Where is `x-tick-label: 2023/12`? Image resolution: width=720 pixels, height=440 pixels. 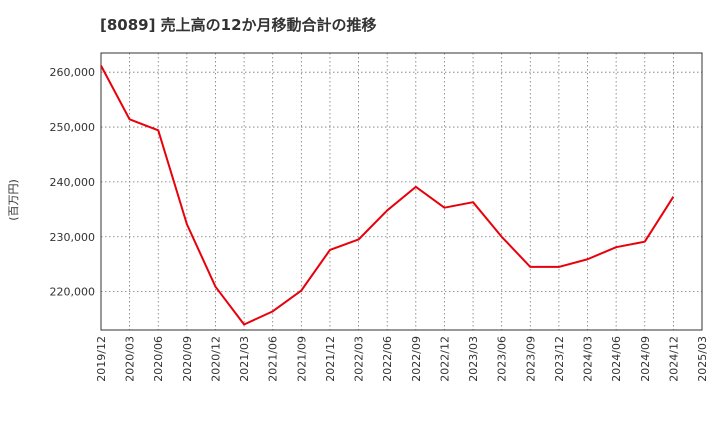
x-tick-label: 2023/12 is located at coordinates (559, 359).